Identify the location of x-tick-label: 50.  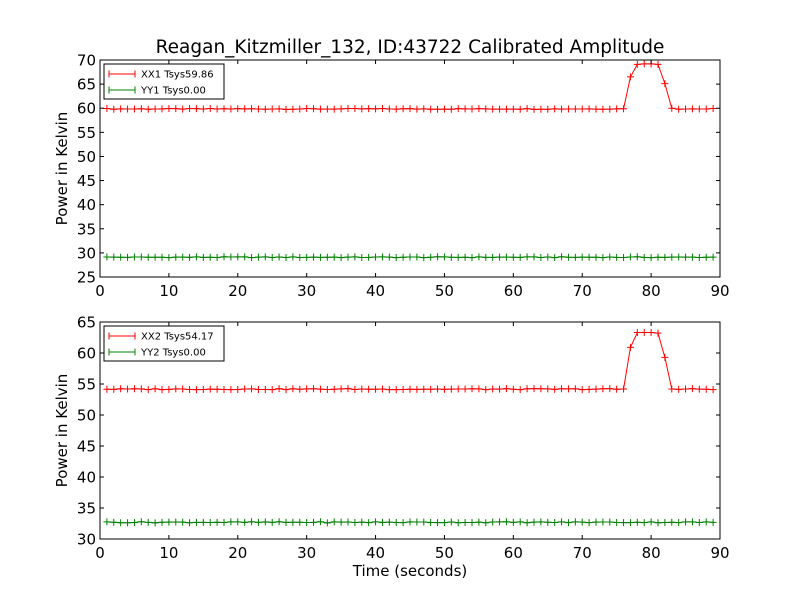
(444, 553).